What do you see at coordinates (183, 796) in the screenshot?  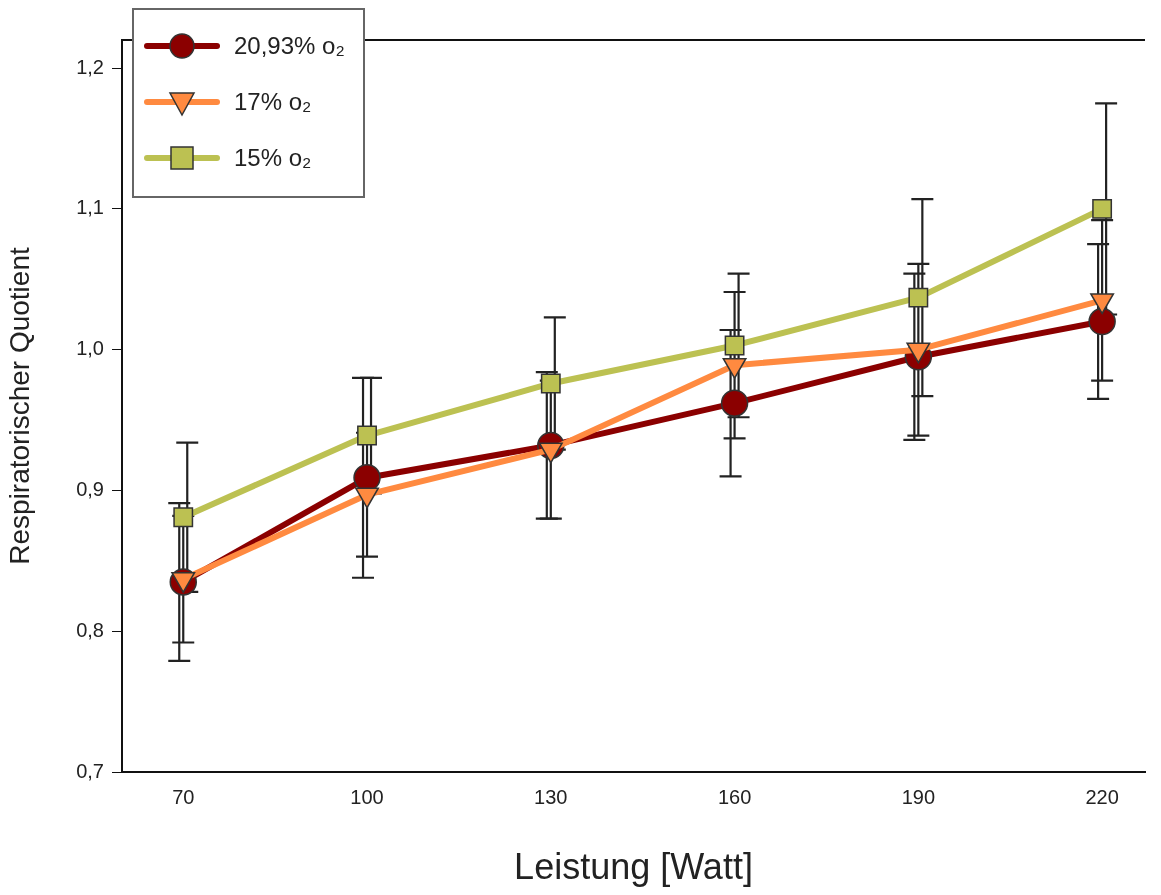 I see `x-tick-label: 70` at bounding box center [183, 796].